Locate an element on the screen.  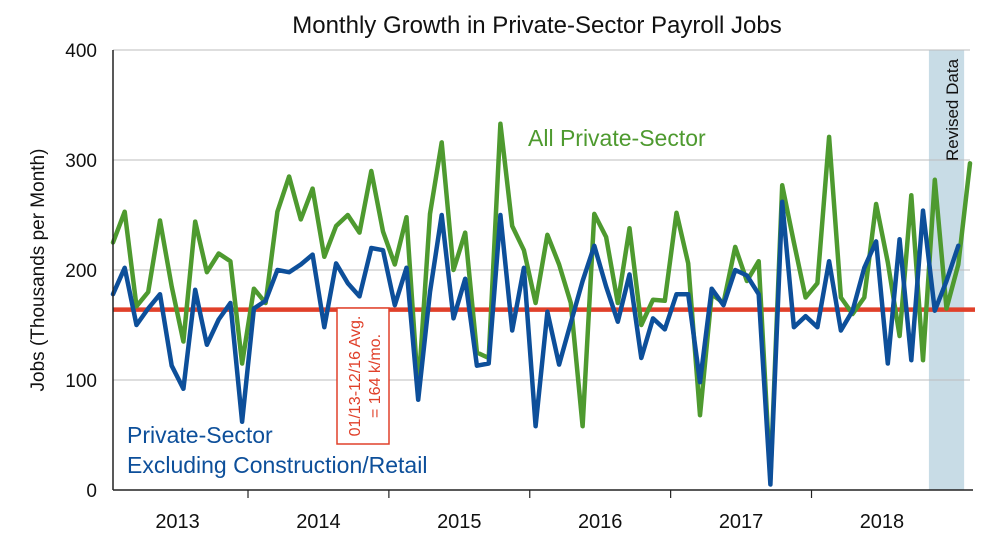
year-label: 2017 is located at coordinates (741, 522).